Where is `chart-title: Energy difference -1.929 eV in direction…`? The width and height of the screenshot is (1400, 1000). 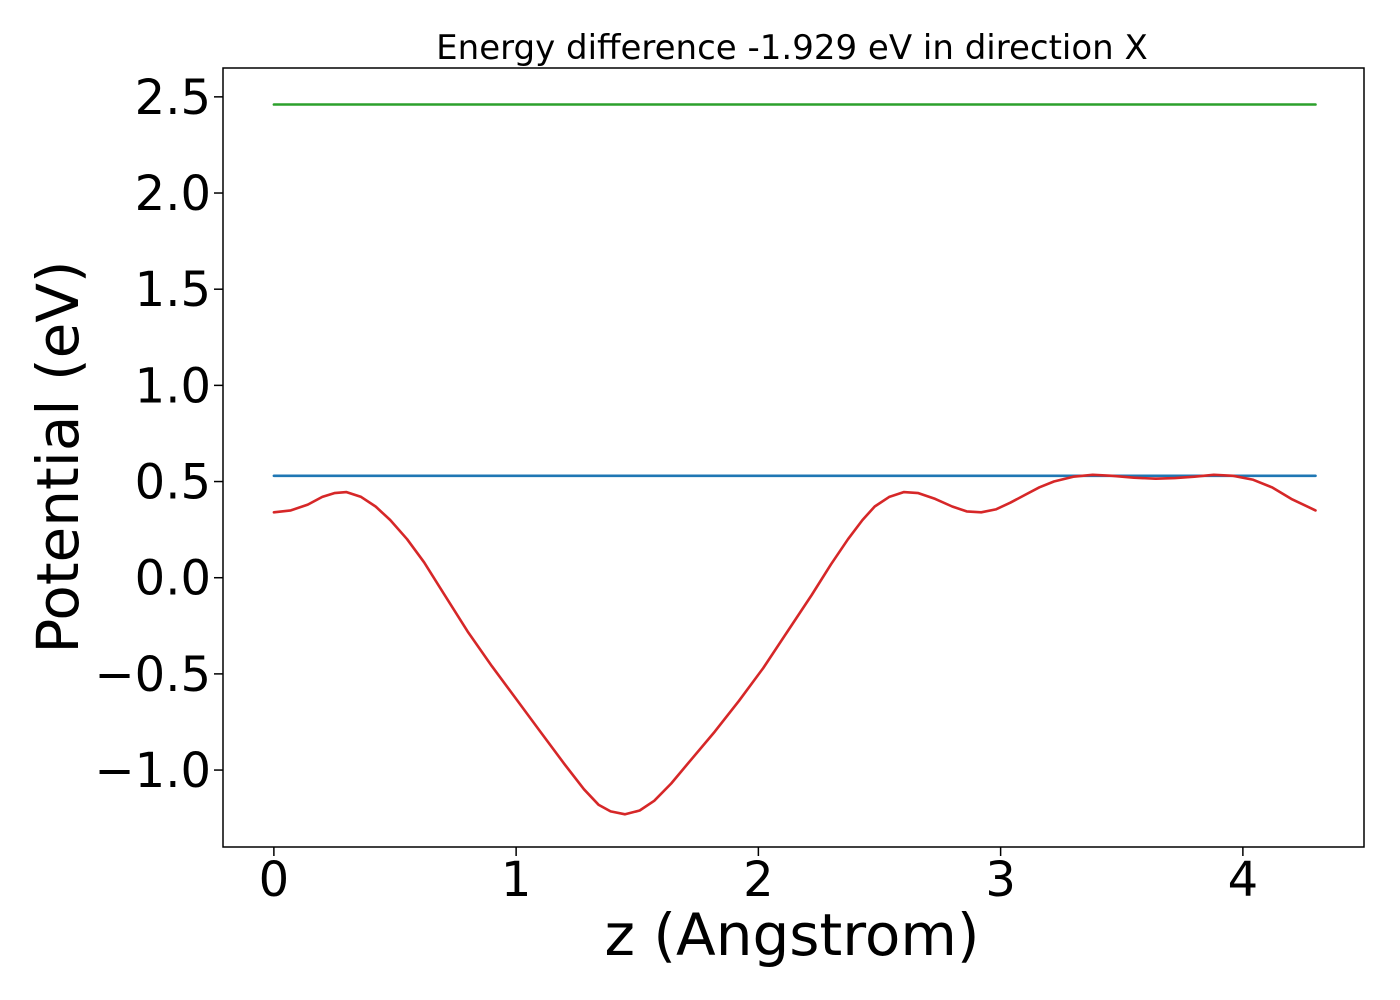
chart-title: Energy difference -1.929 eV in direction… is located at coordinates (792, 48).